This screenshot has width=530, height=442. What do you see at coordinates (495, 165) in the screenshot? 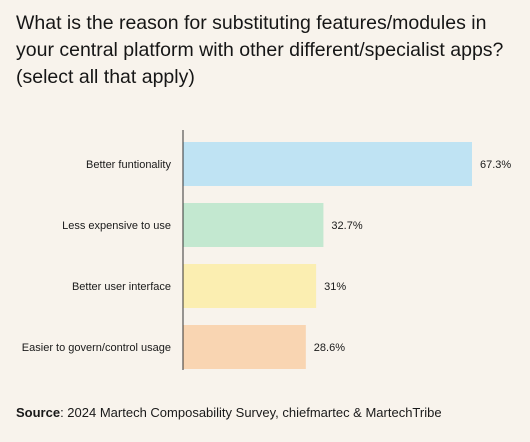
I see `value-label-0: 67.3%` at bounding box center [495, 165].